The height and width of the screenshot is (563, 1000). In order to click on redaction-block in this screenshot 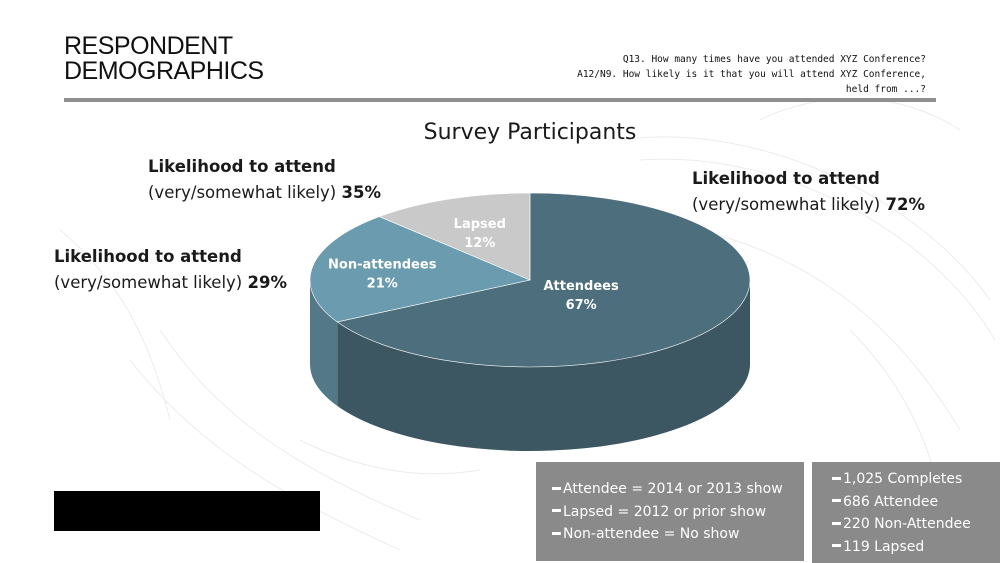, I will do `click(187, 511)`.